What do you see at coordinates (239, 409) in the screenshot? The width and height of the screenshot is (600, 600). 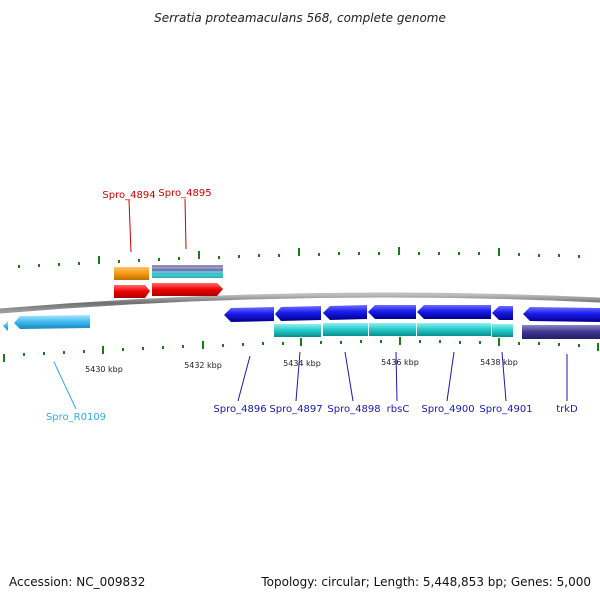 I see `gene-label-spro-4896: Spro_4896` at bounding box center [239, 409].